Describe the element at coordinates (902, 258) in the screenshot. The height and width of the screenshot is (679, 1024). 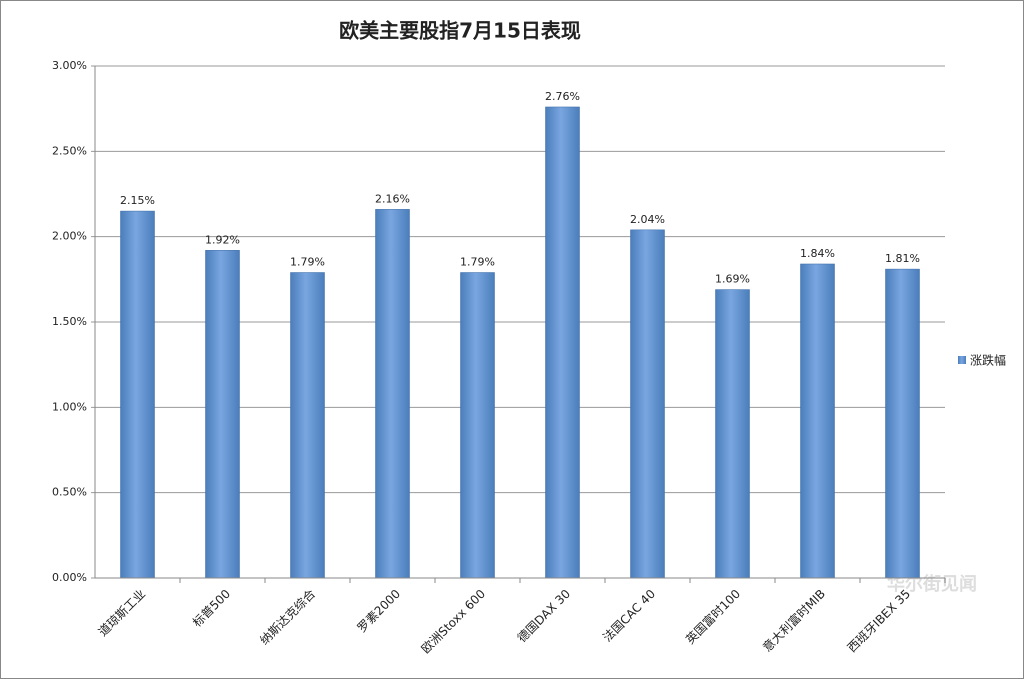
I see `data-label: 1.81%` at that location.